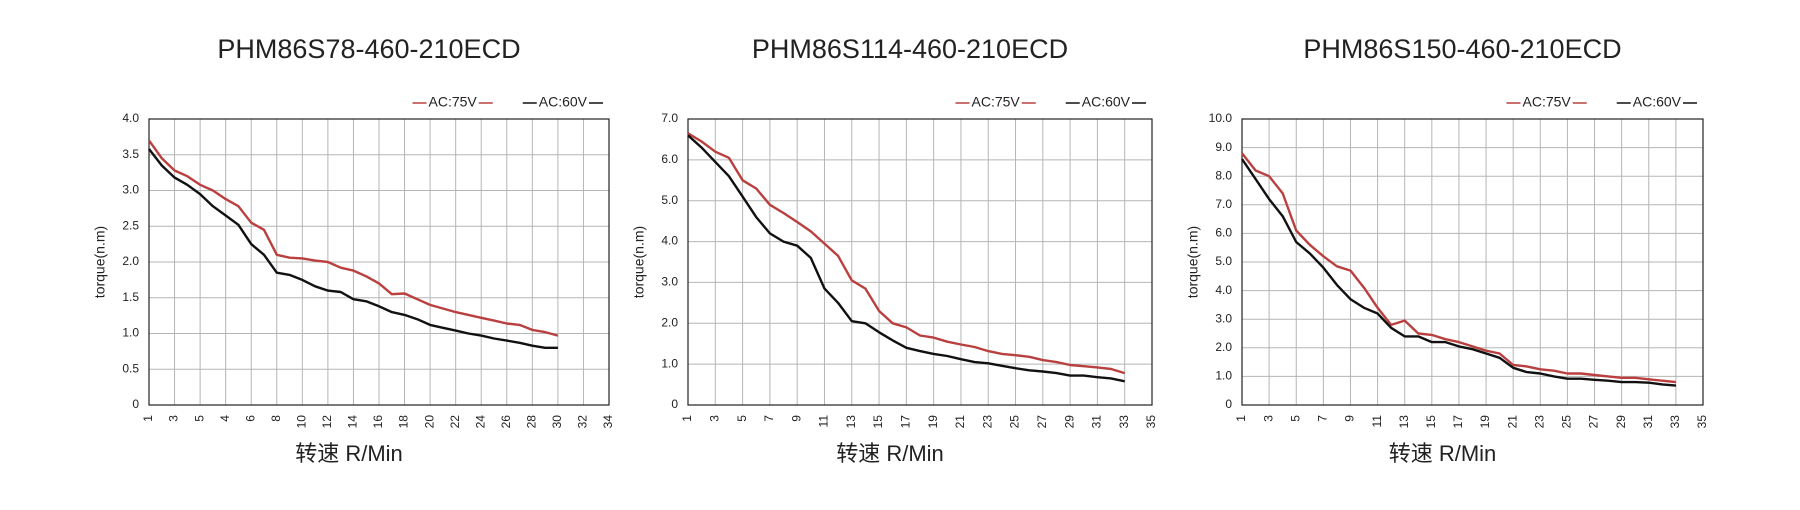 This screenshot has width=1800, height=510. I want to click on x-tick-label: 30, so click(557, 422).